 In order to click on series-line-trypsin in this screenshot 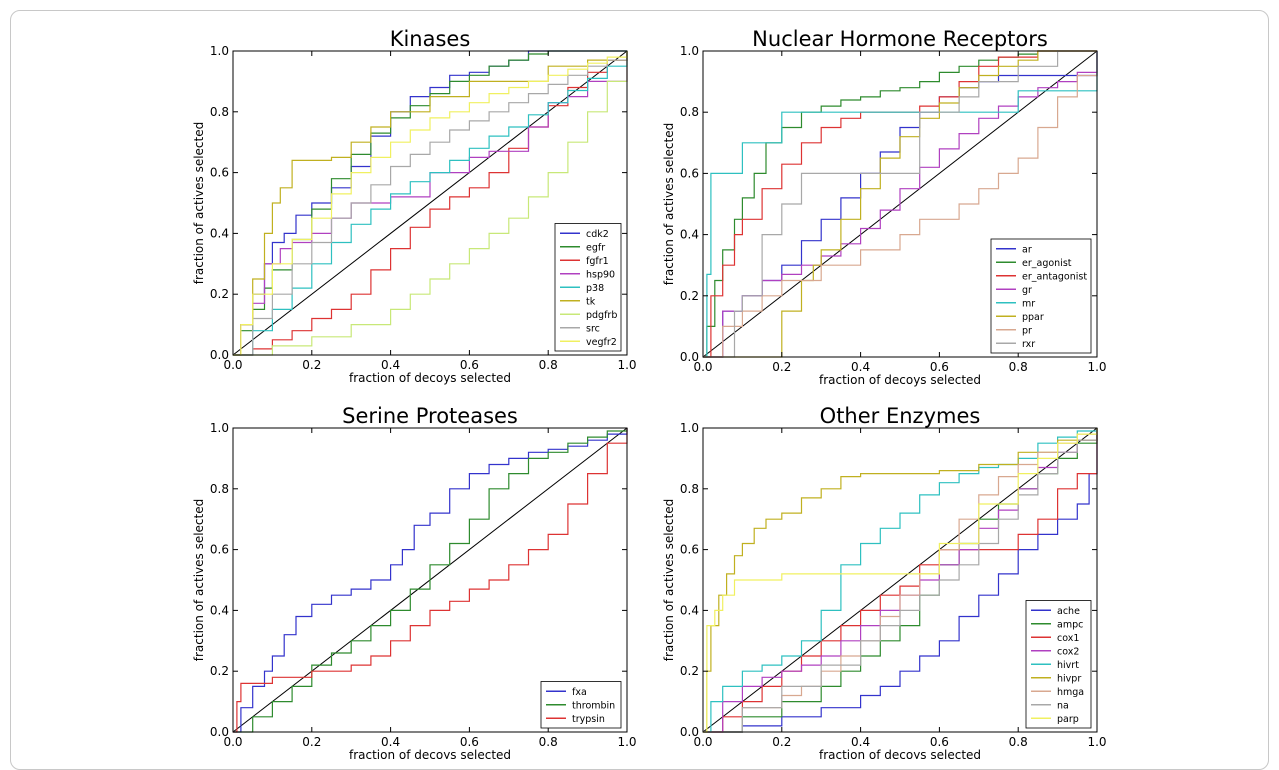, I will do `click(430, 580)`.